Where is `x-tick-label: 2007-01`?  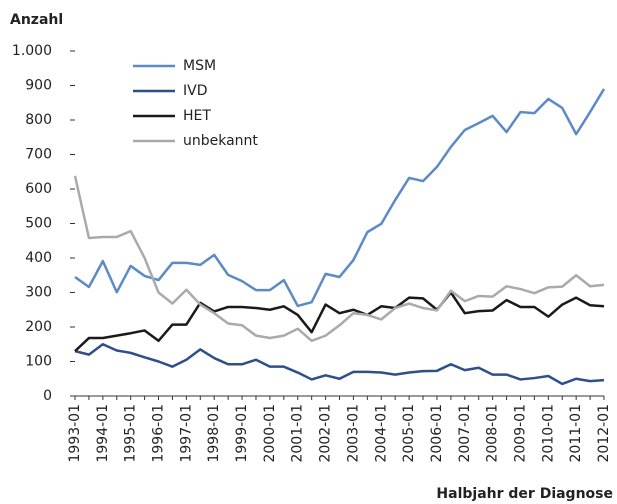 x-tick-label: 2007-01 is located at coordinates (465, 433).